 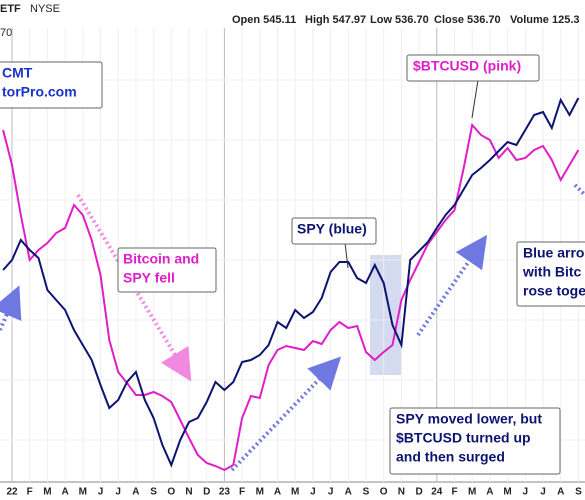 I want to click on annotation-text: $BTCUSD (pink), so click(x=467, y=66).